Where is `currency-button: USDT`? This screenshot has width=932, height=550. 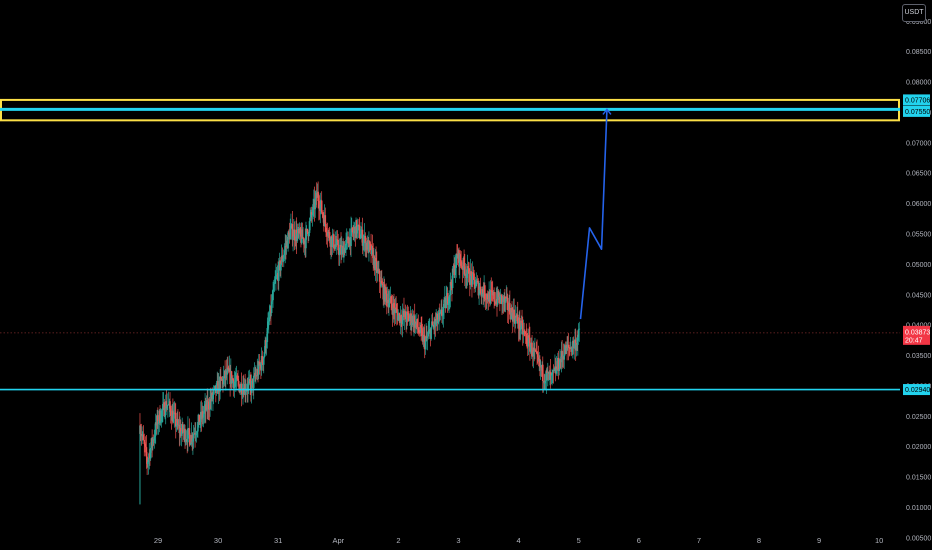
currency-button: USDT is located at coordinates (914, 13).